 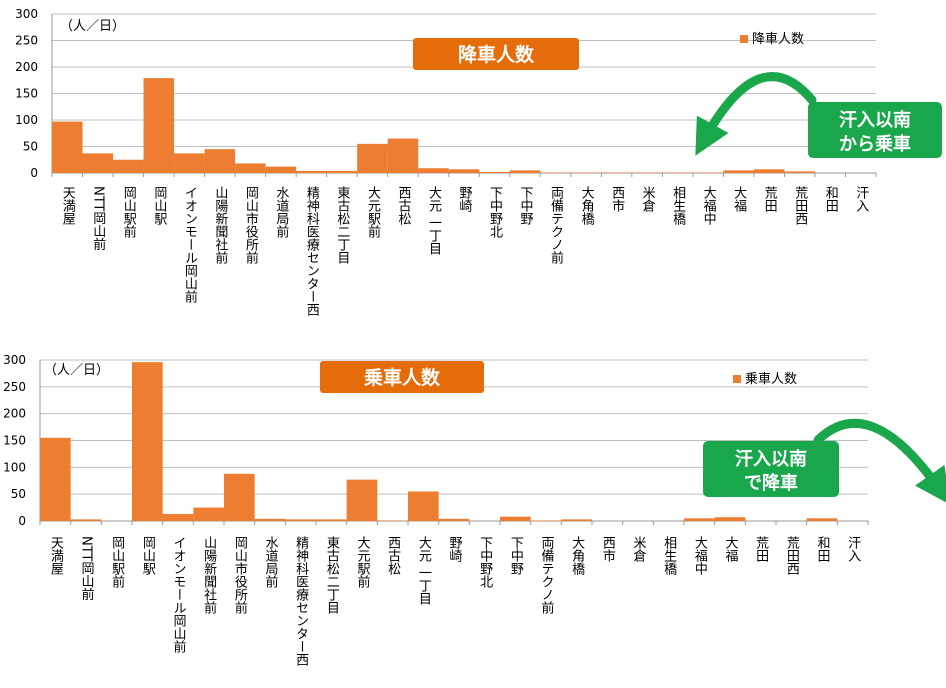 I want to click on chart-title: 降車人数, so click(x=496, y=54).